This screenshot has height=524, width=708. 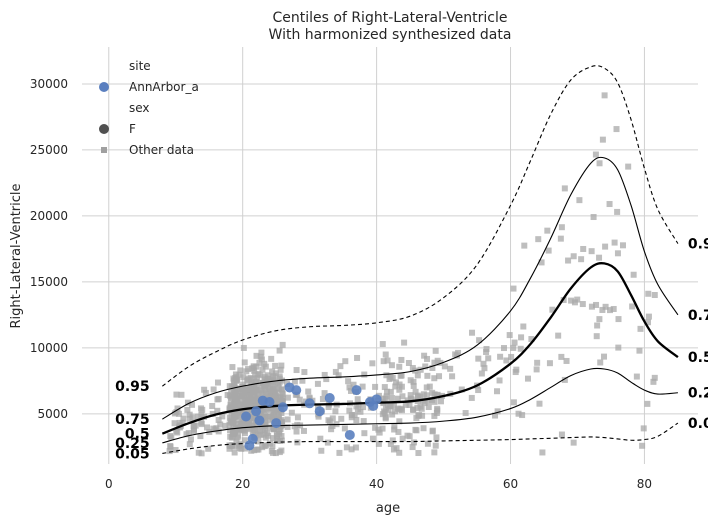 I want to click on centile-label-end: 0.95, so click(x=698, y=245).